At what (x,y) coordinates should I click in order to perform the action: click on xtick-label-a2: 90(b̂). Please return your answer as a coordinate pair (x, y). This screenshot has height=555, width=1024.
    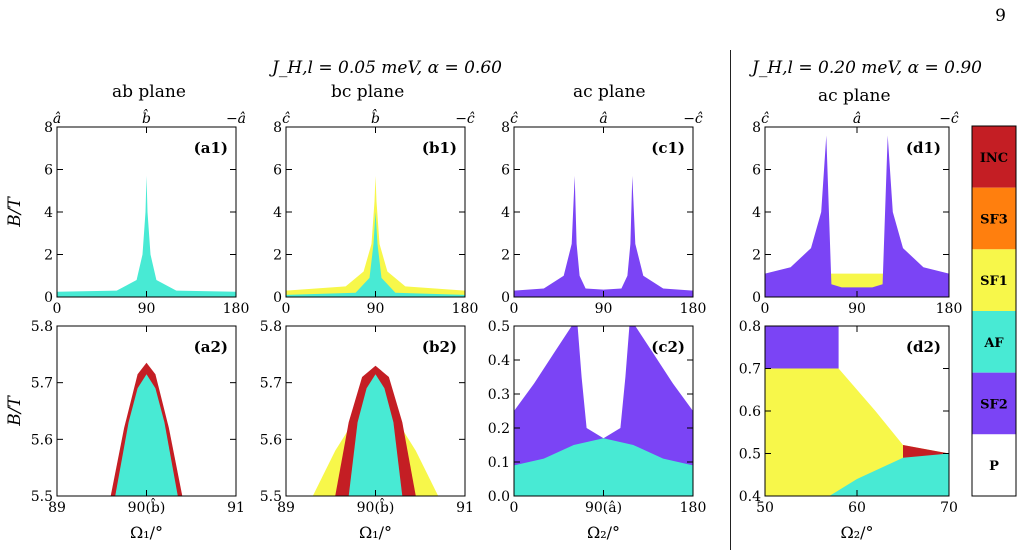
    Looking at the image, I should click on (147, 506).